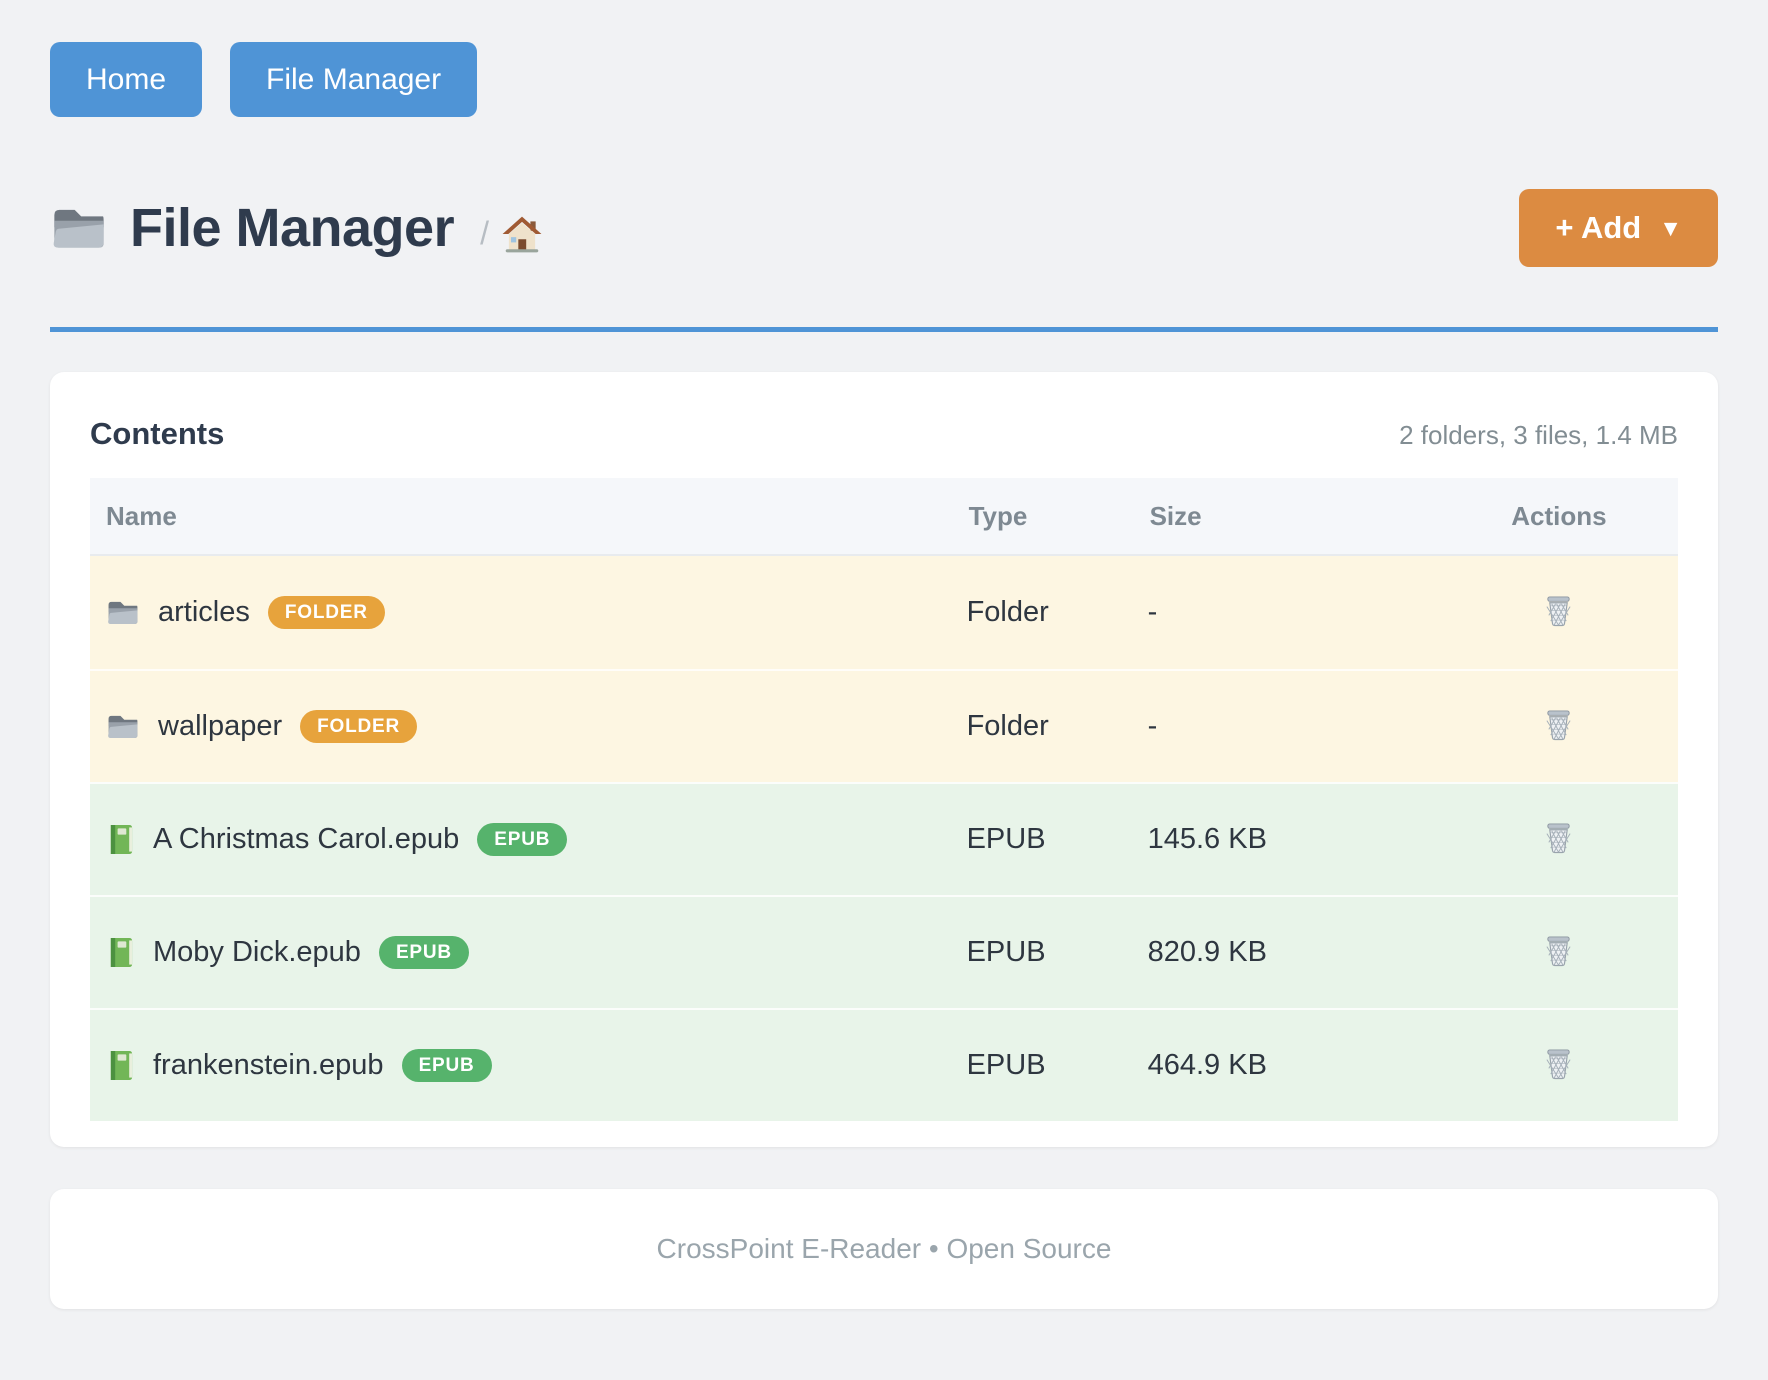 The width and height of the screenshot is (1768, 1380). What do you see at coordinates (1175, 515) in the screenshot?
I see `column-header-size: Size` at bounding box center [1175, 515].